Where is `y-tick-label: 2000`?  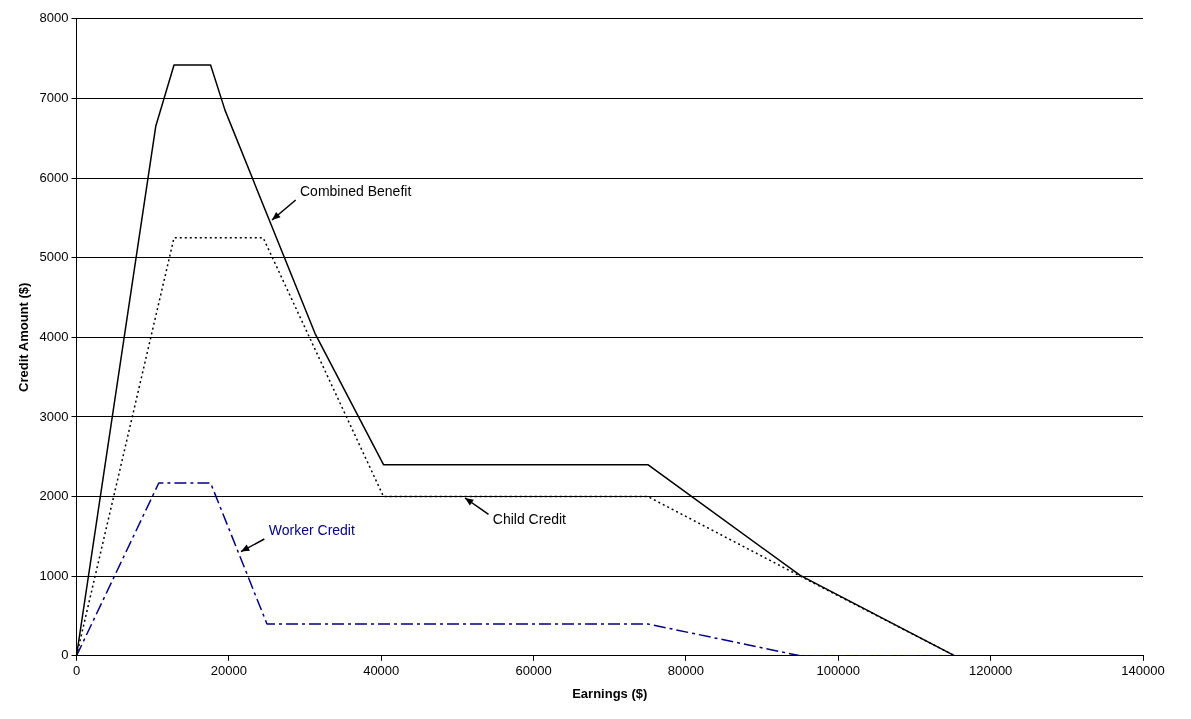
y-tick-label: 2000 is located at coordinates (54, 496).